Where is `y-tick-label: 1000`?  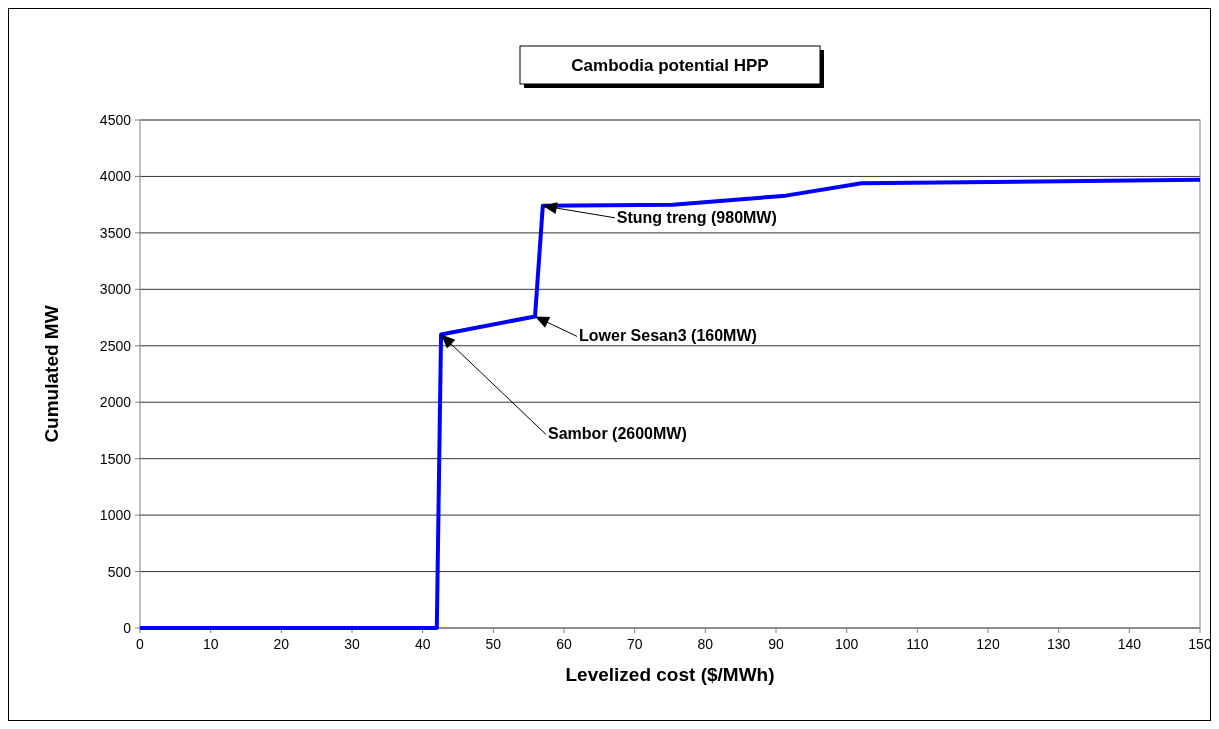
y-tick-label: 1000 is located at coordinates (115, 515).